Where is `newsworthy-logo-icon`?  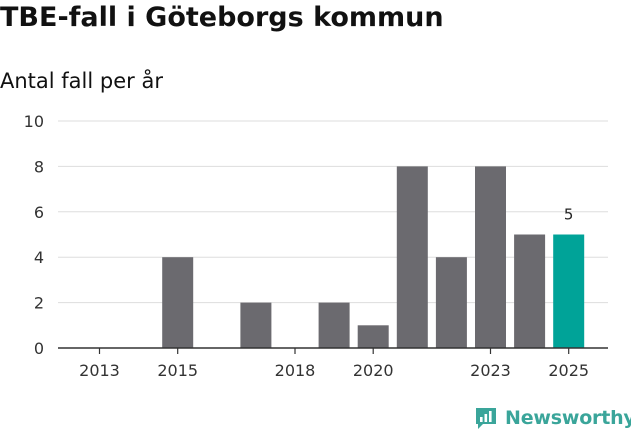 newsworthy-logo-icon is located at coordinates (486, 418).